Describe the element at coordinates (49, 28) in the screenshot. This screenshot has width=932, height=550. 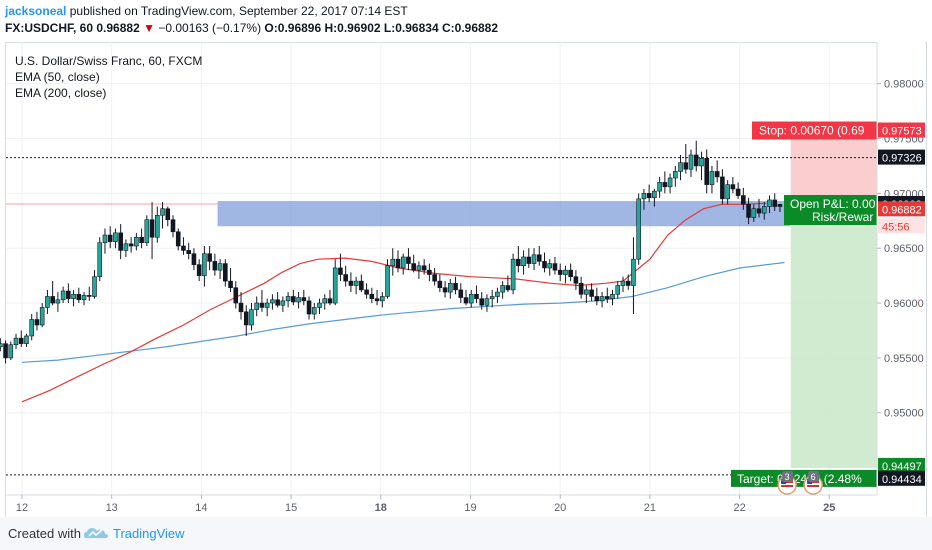
I see `symbol-label: FX:USDCHF, 60` at that location.